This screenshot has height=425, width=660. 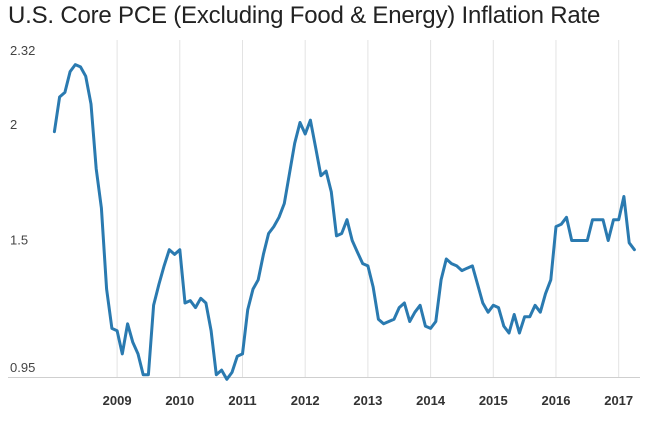 I want to click on x-tick-label: 2012, so click(x=305, y=400).